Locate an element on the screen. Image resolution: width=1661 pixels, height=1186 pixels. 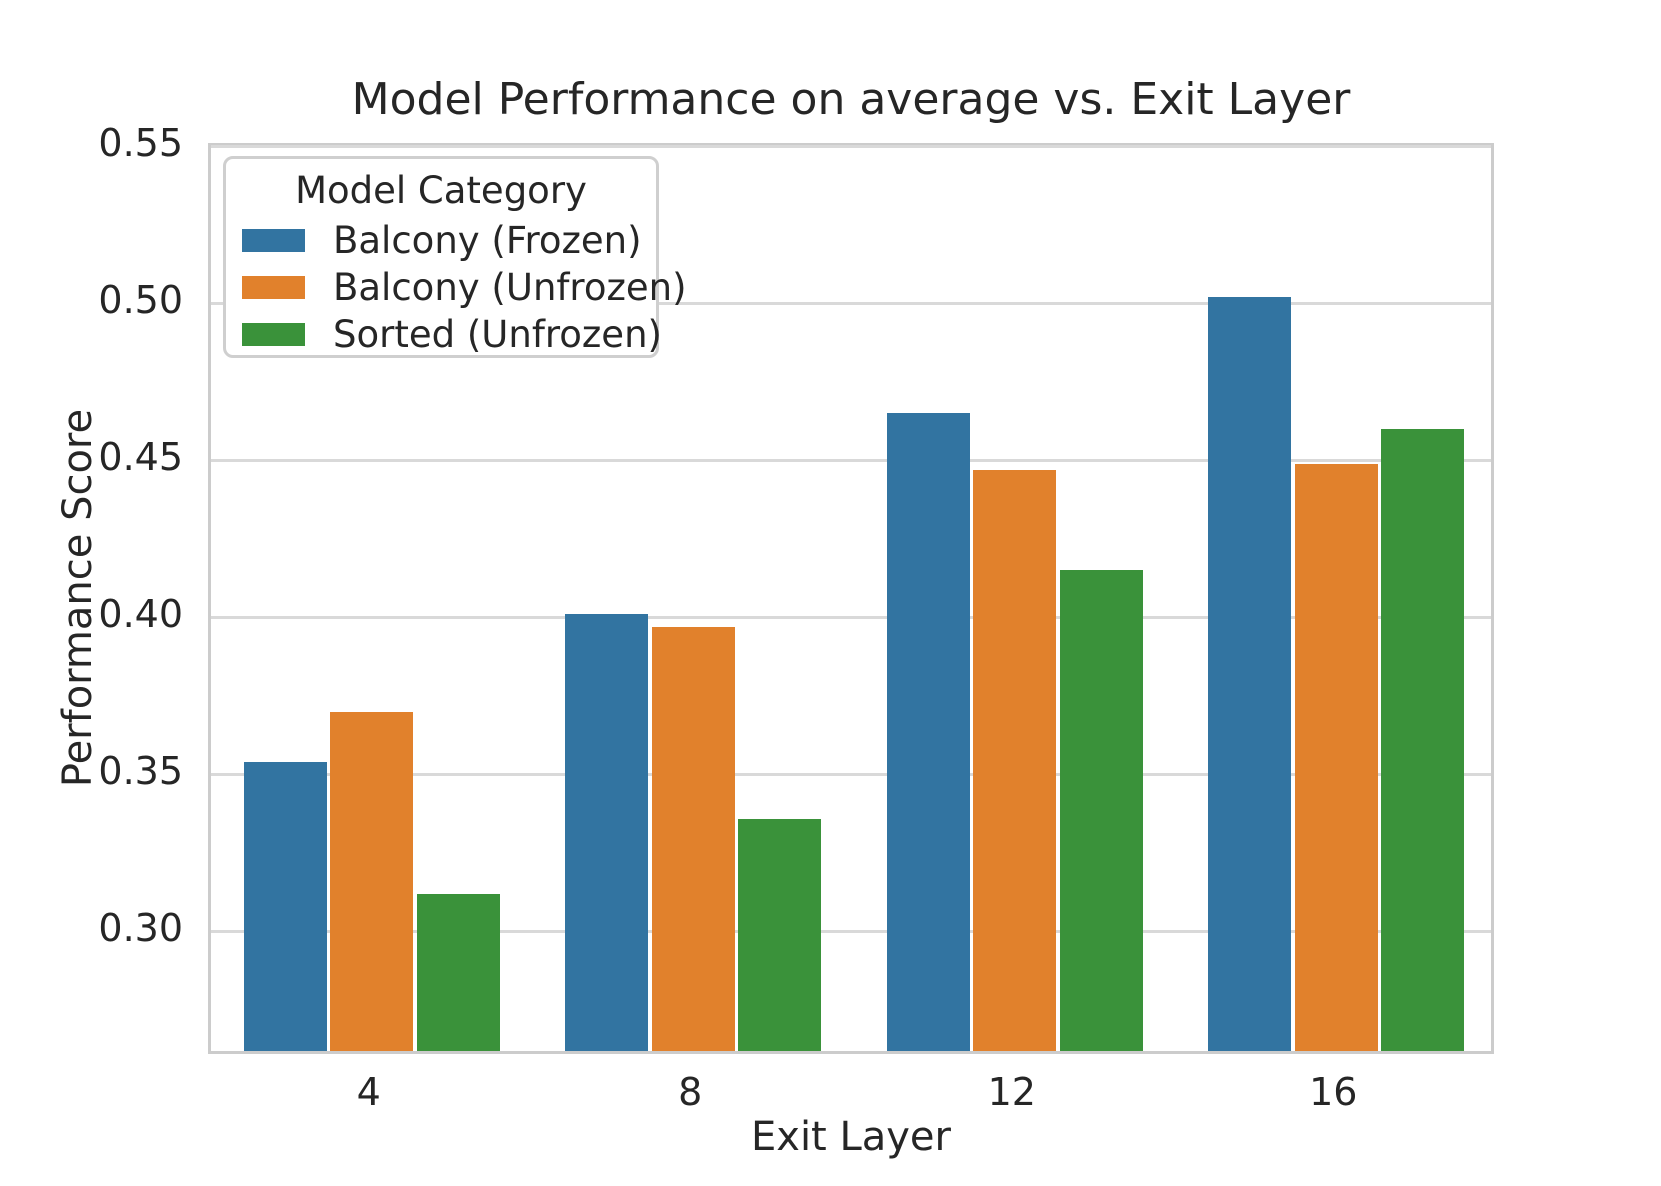
y-tick-label-0.35: 0.35 is located at coordinates (140, 771).